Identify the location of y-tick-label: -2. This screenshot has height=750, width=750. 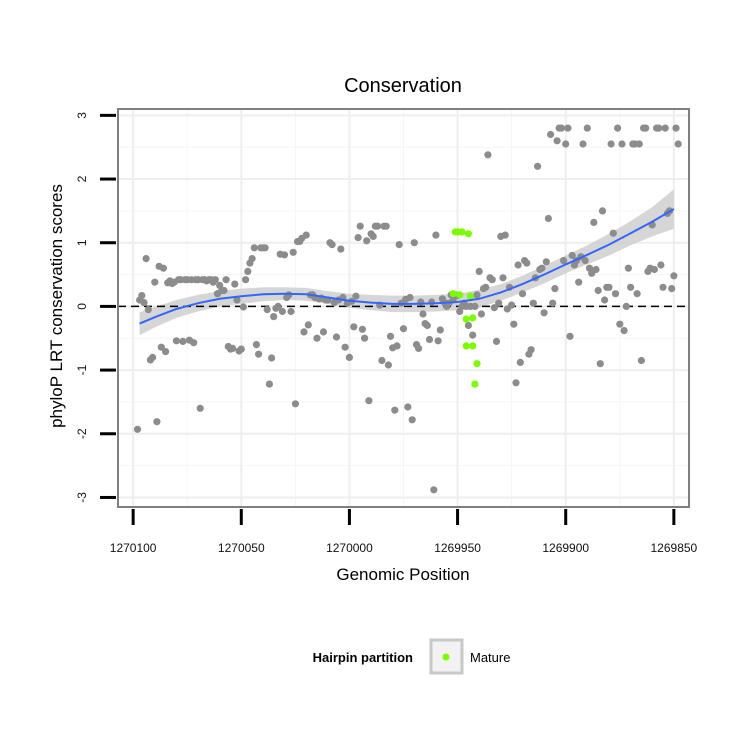
(82, 433).